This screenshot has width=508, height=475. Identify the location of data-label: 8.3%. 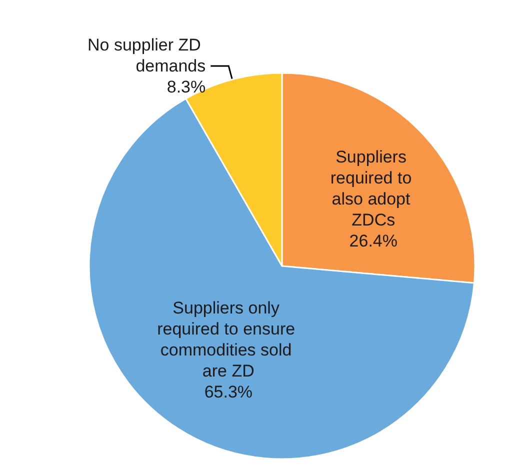
(186, 86).